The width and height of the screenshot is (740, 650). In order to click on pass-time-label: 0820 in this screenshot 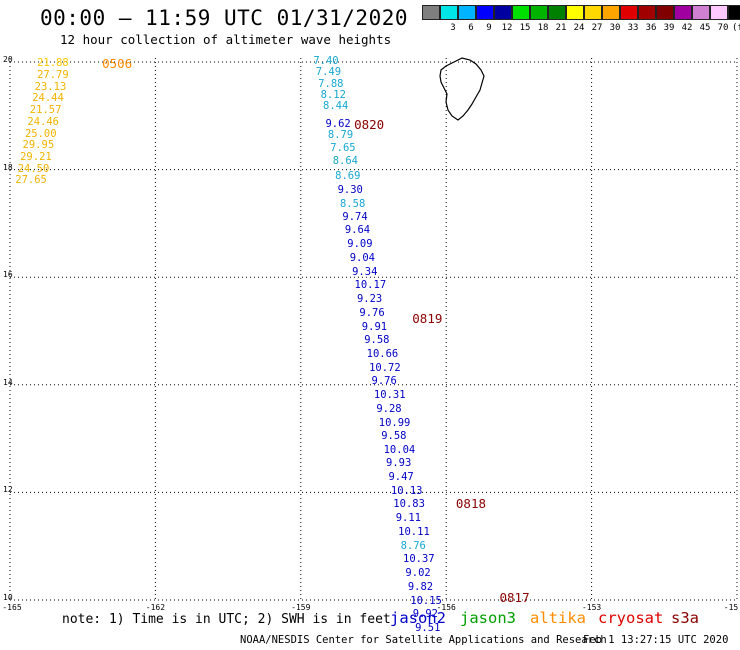, I will do `click(369, 125)`.